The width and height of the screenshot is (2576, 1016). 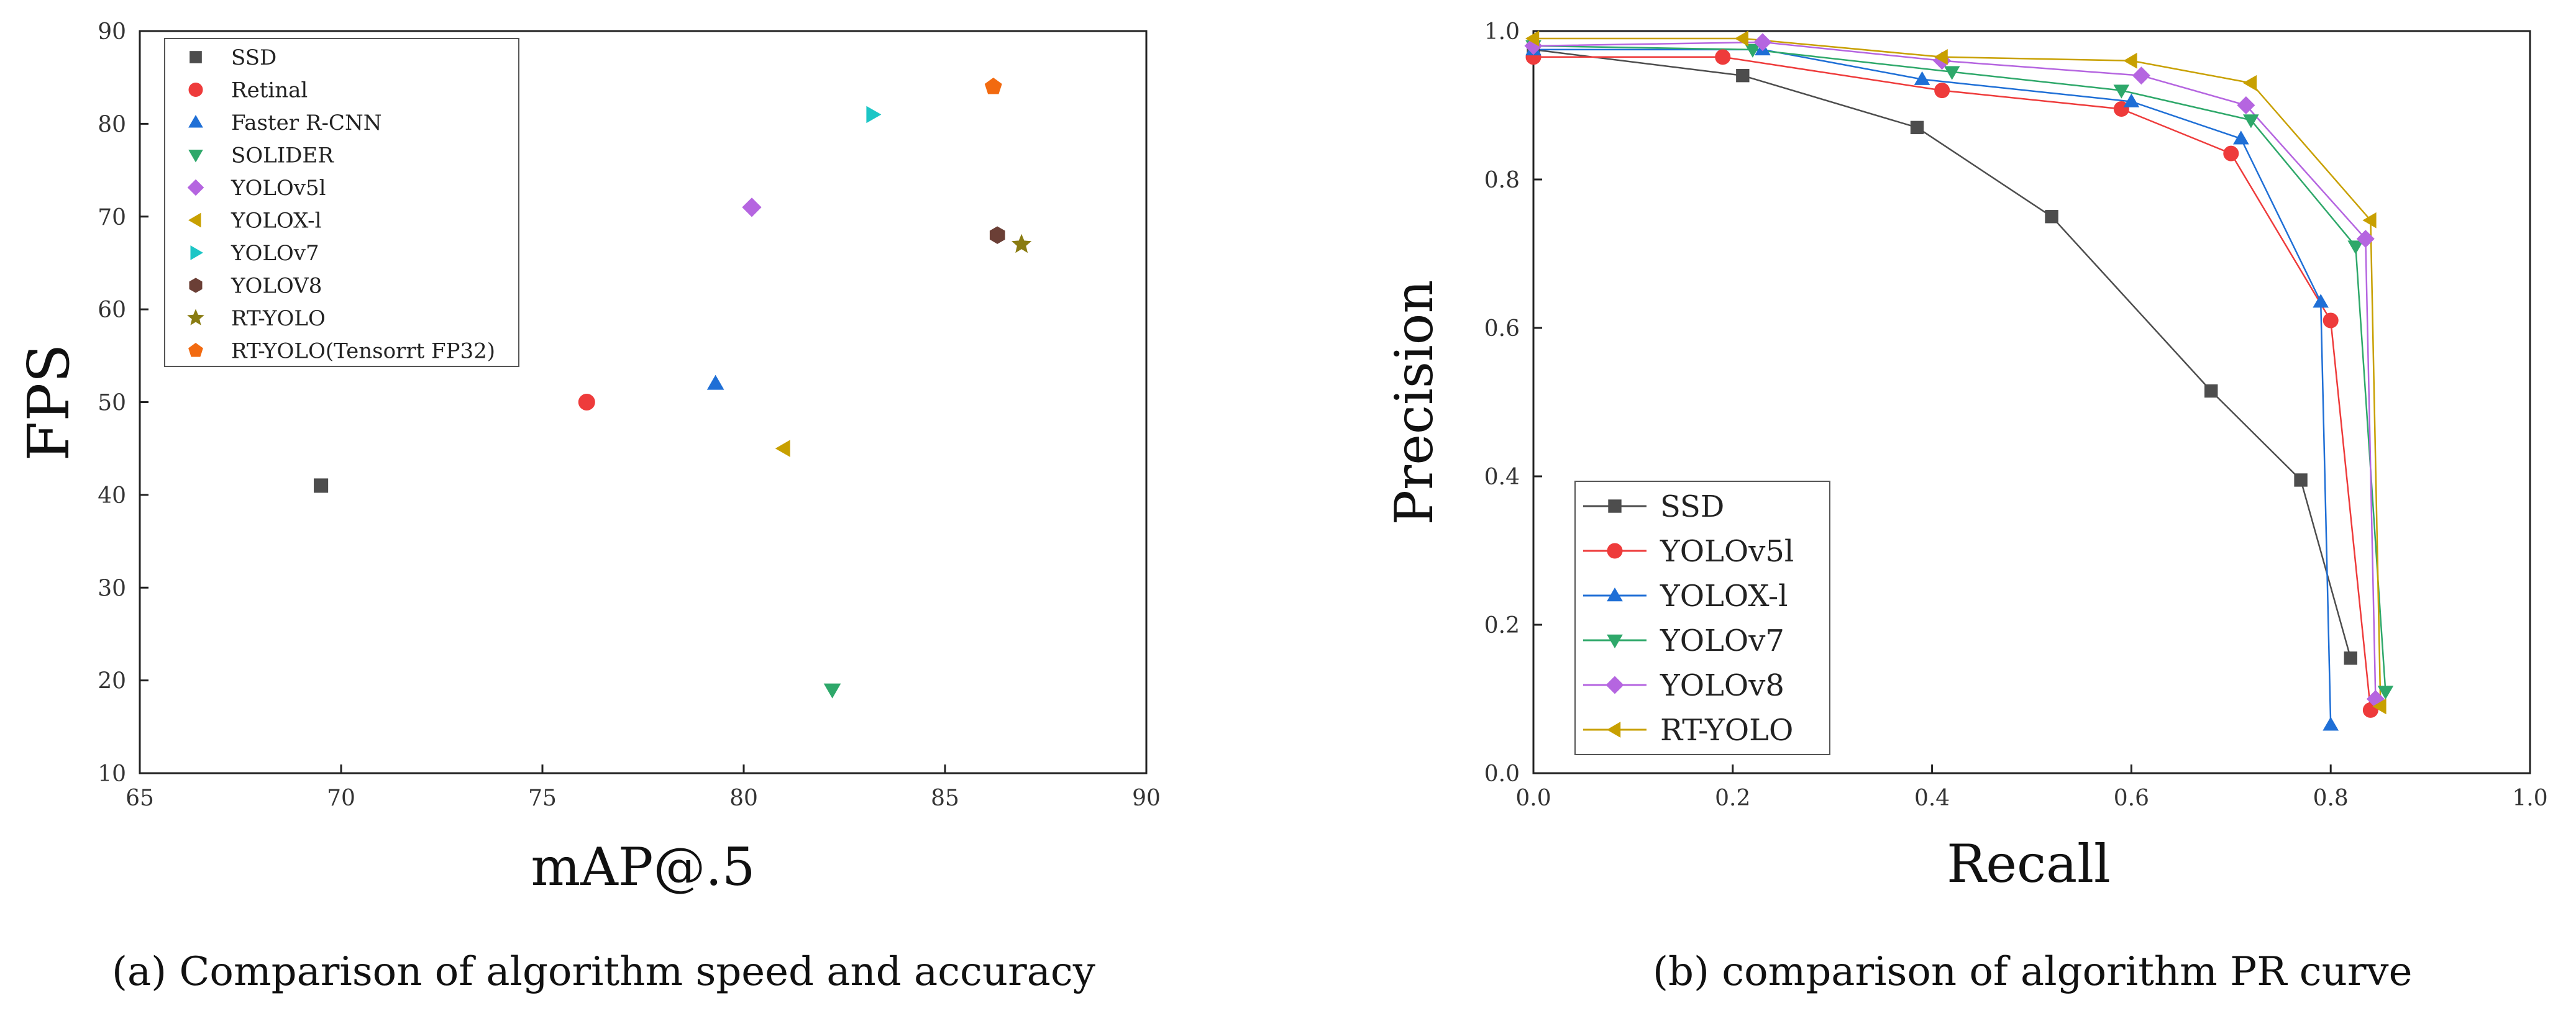 What do you see at coordinates (112, 124) in the screenshot?
I see `chart-a-y-tick-label: 80` at bounding box center [112, 124].